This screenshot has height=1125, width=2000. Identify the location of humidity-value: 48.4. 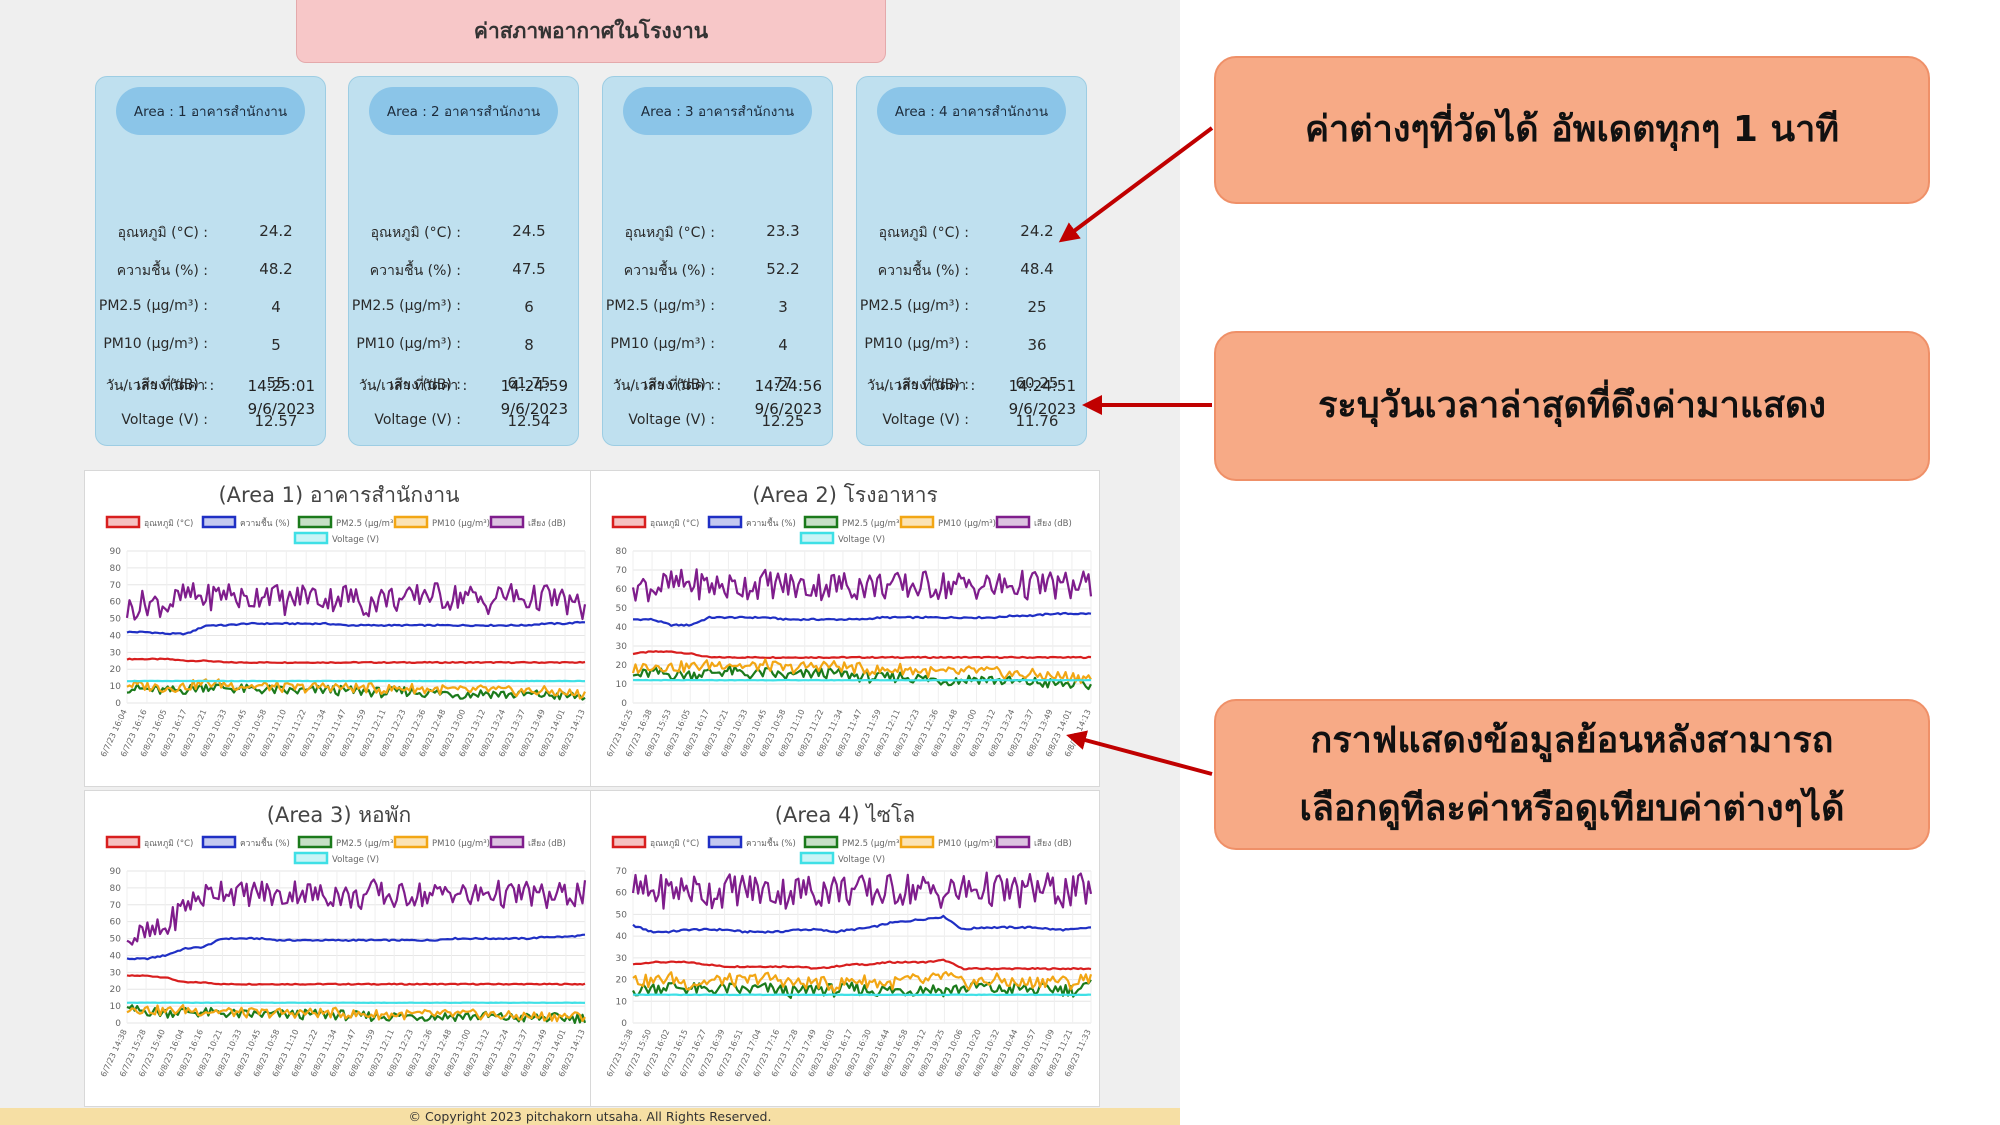
(1037, 269).